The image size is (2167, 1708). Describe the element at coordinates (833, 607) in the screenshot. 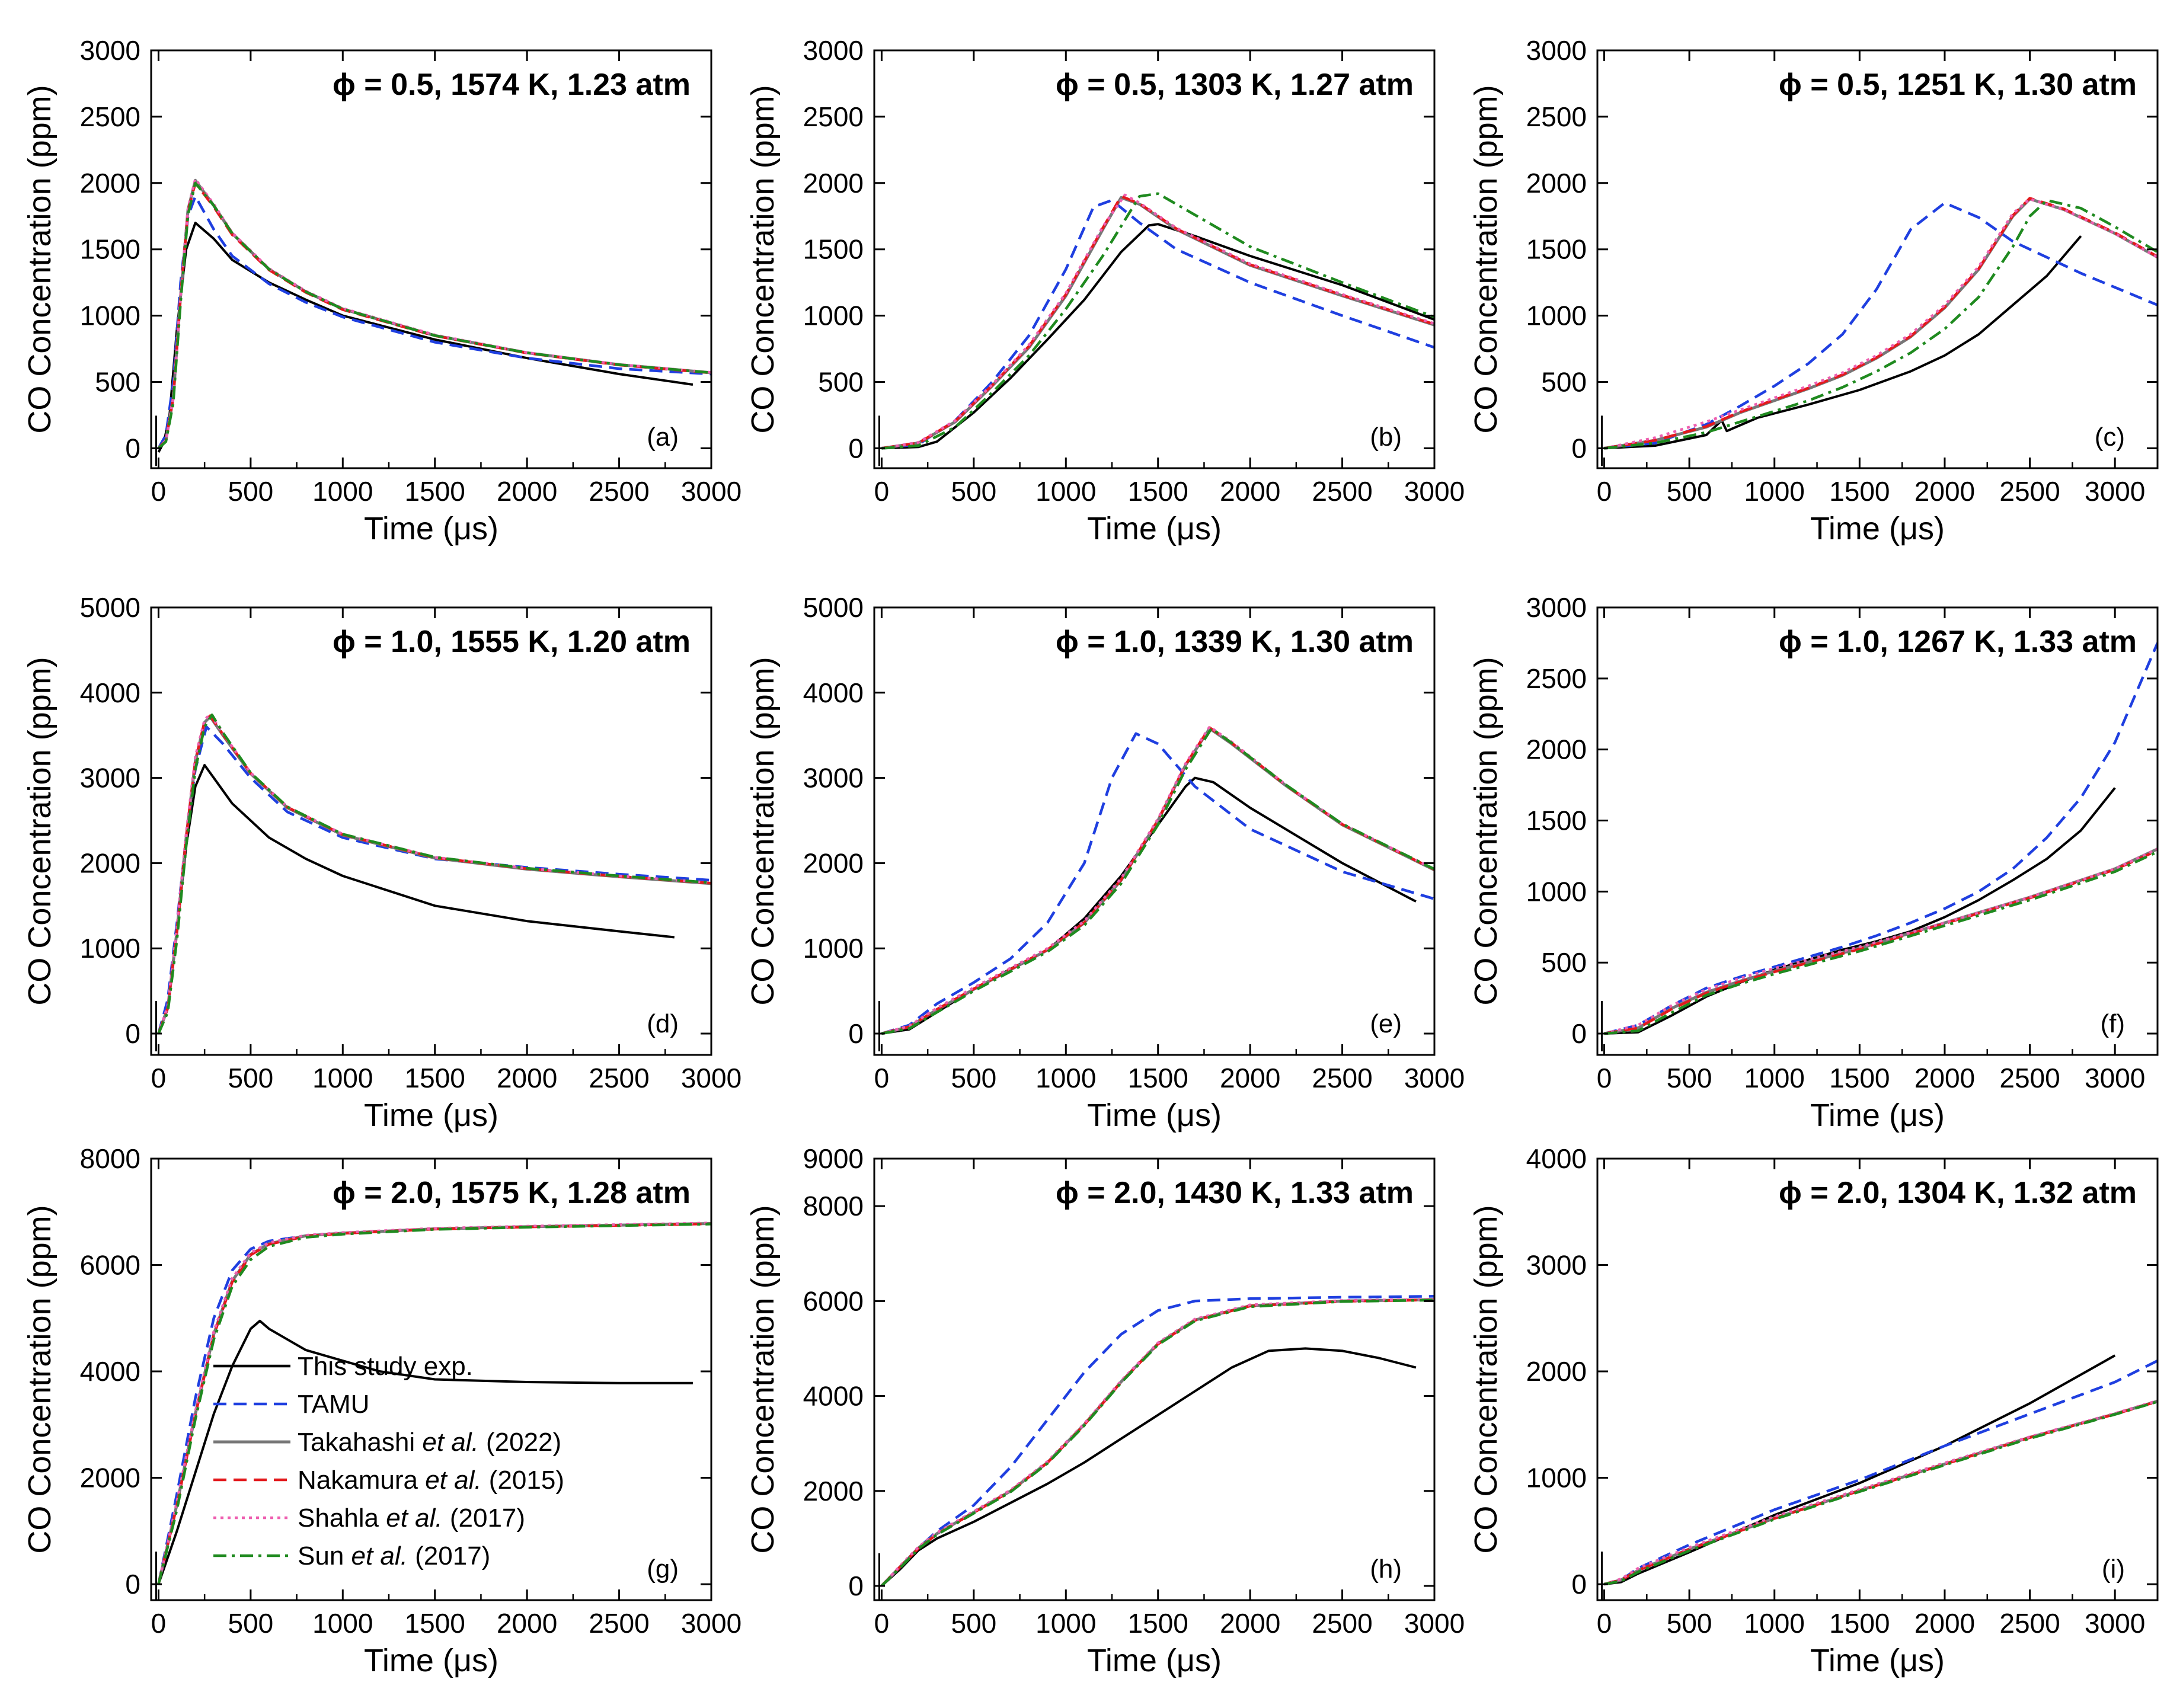

I see `y-tick-label: 5000` at that location.